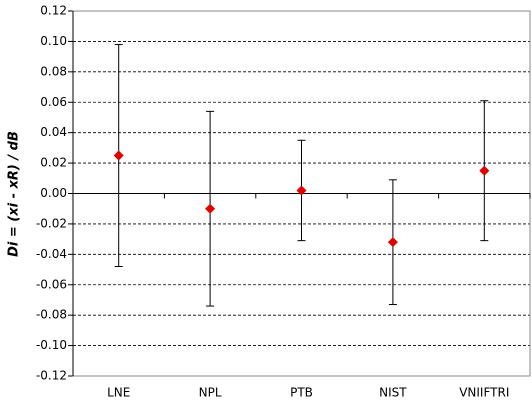 This screenshot has width=532, height=403. I want to click on y-tick-label: 0.12, so click(53, 11).